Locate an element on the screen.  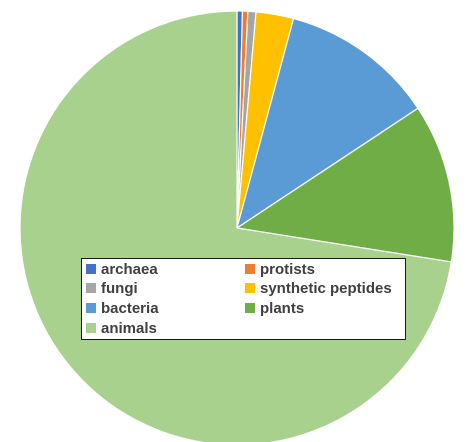
legend-label-protists: protists is located at coordinates (288, 269).